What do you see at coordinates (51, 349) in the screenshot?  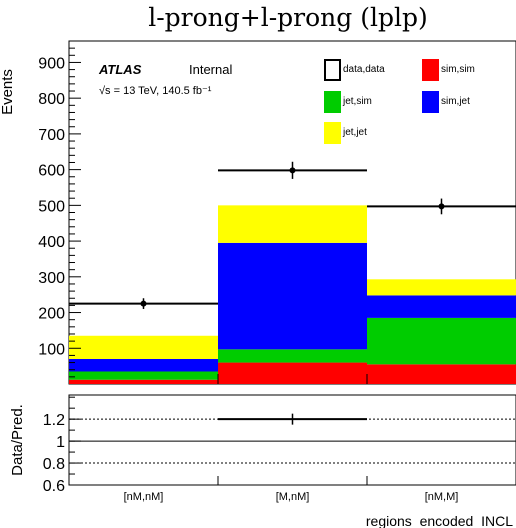 I see `y-tick-label: 100` at bounding box center [51, 349].